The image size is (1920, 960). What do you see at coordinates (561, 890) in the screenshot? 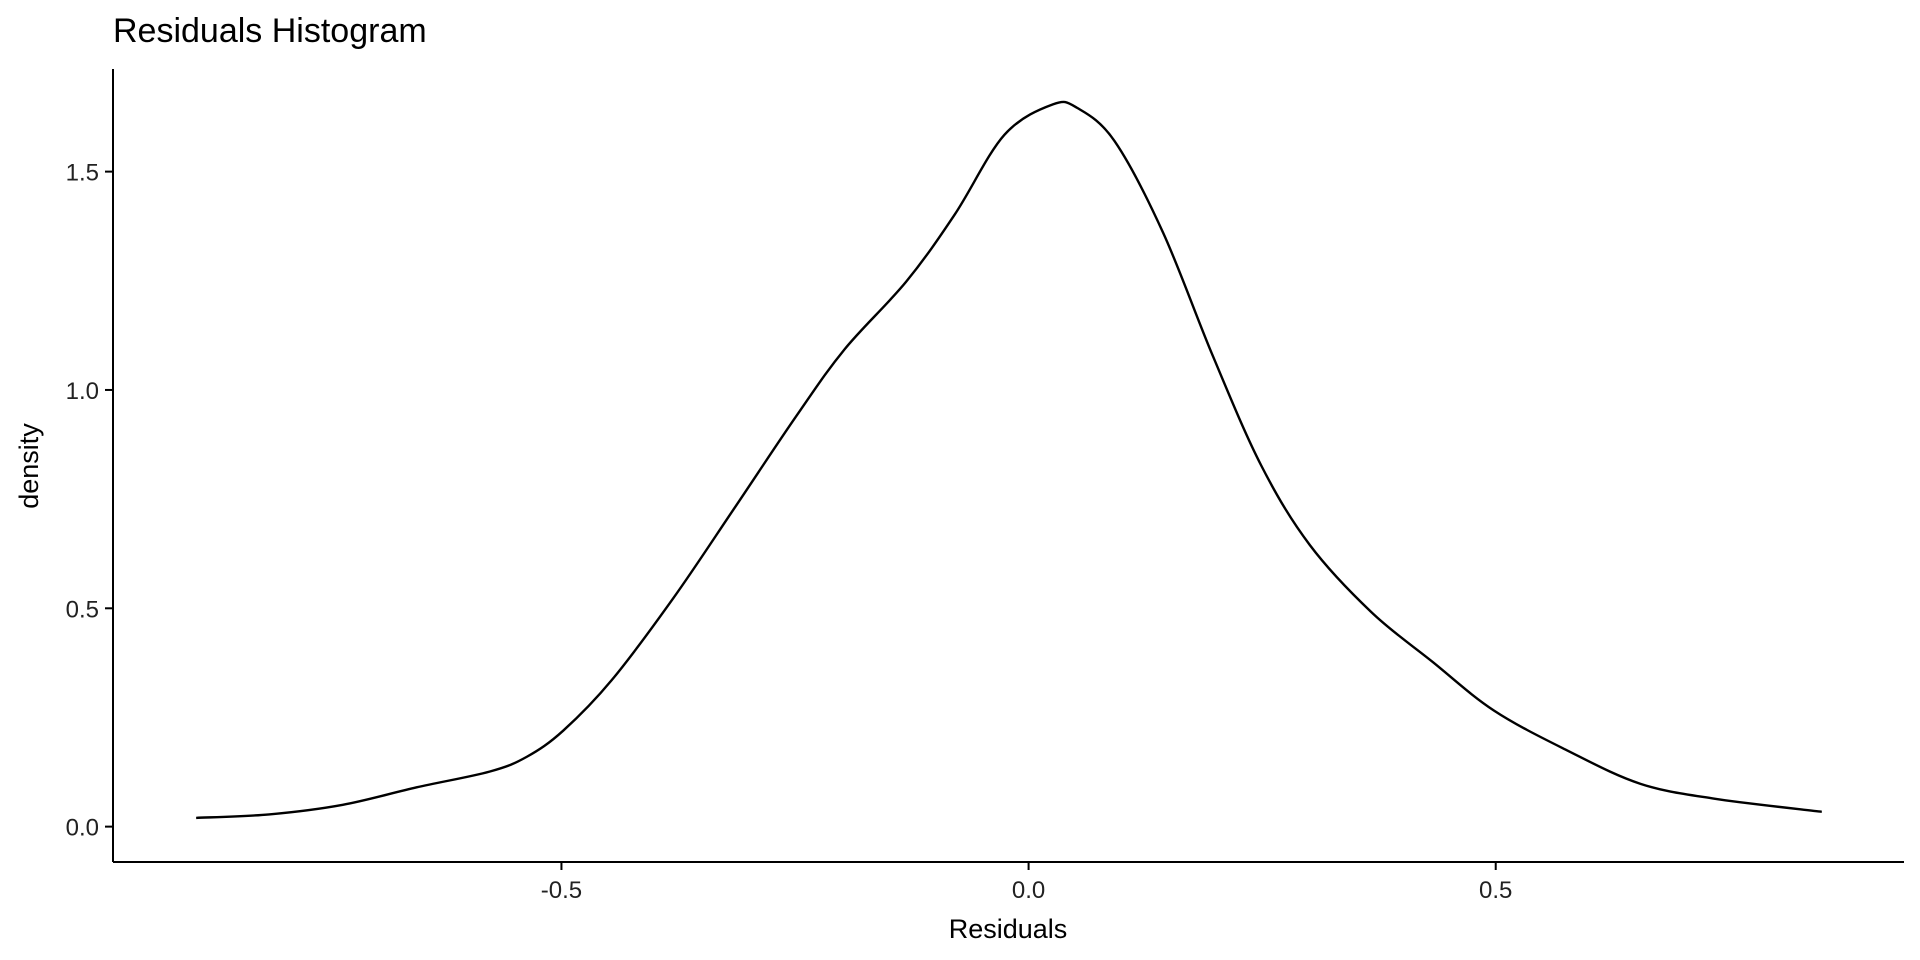
I see `x-tick-label: -0.5` at bounding box center [561, 890].